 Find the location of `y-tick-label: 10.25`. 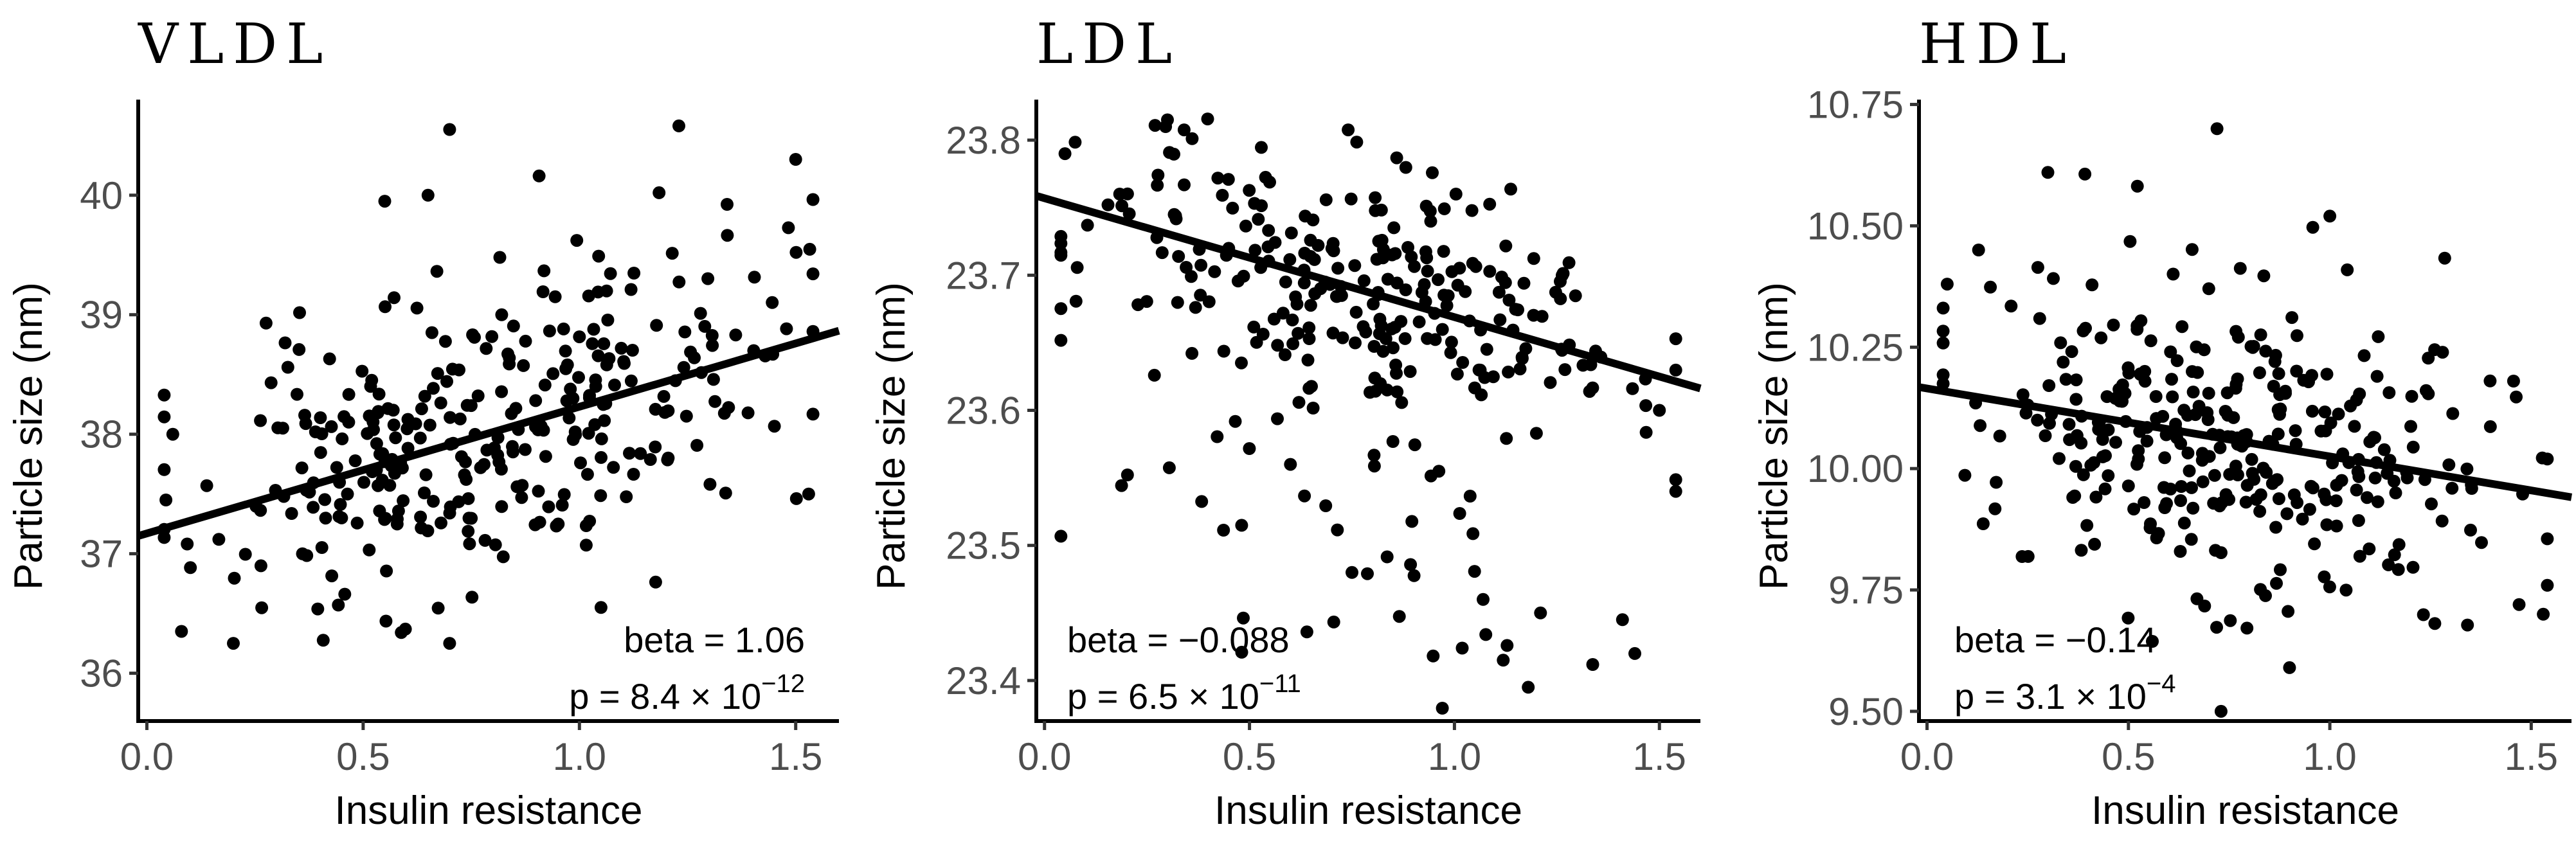

y-tick-label: 10.25 is located at coordinates (1855, 347).